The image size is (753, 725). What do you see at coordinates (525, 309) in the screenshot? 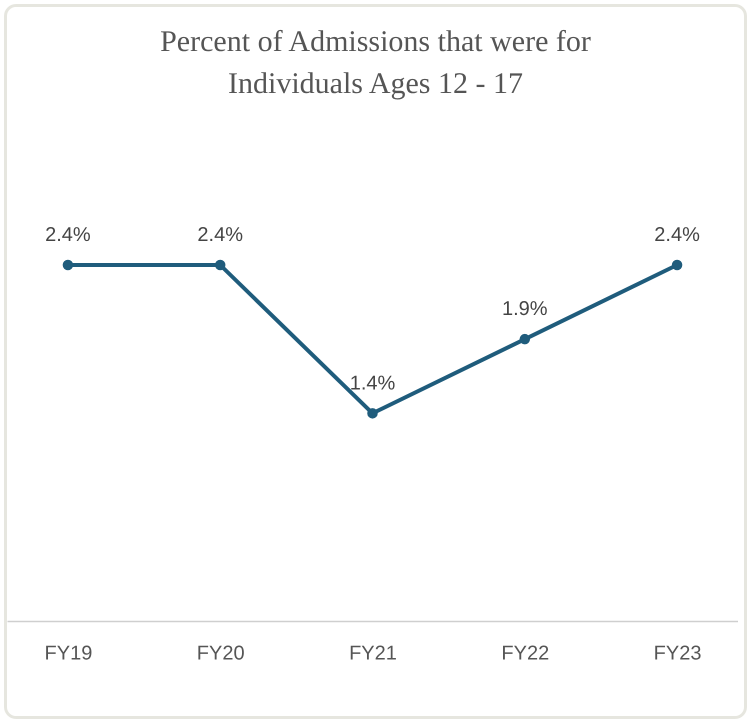
I see `data-label: 1.9%` at bounding box center [525, 309].